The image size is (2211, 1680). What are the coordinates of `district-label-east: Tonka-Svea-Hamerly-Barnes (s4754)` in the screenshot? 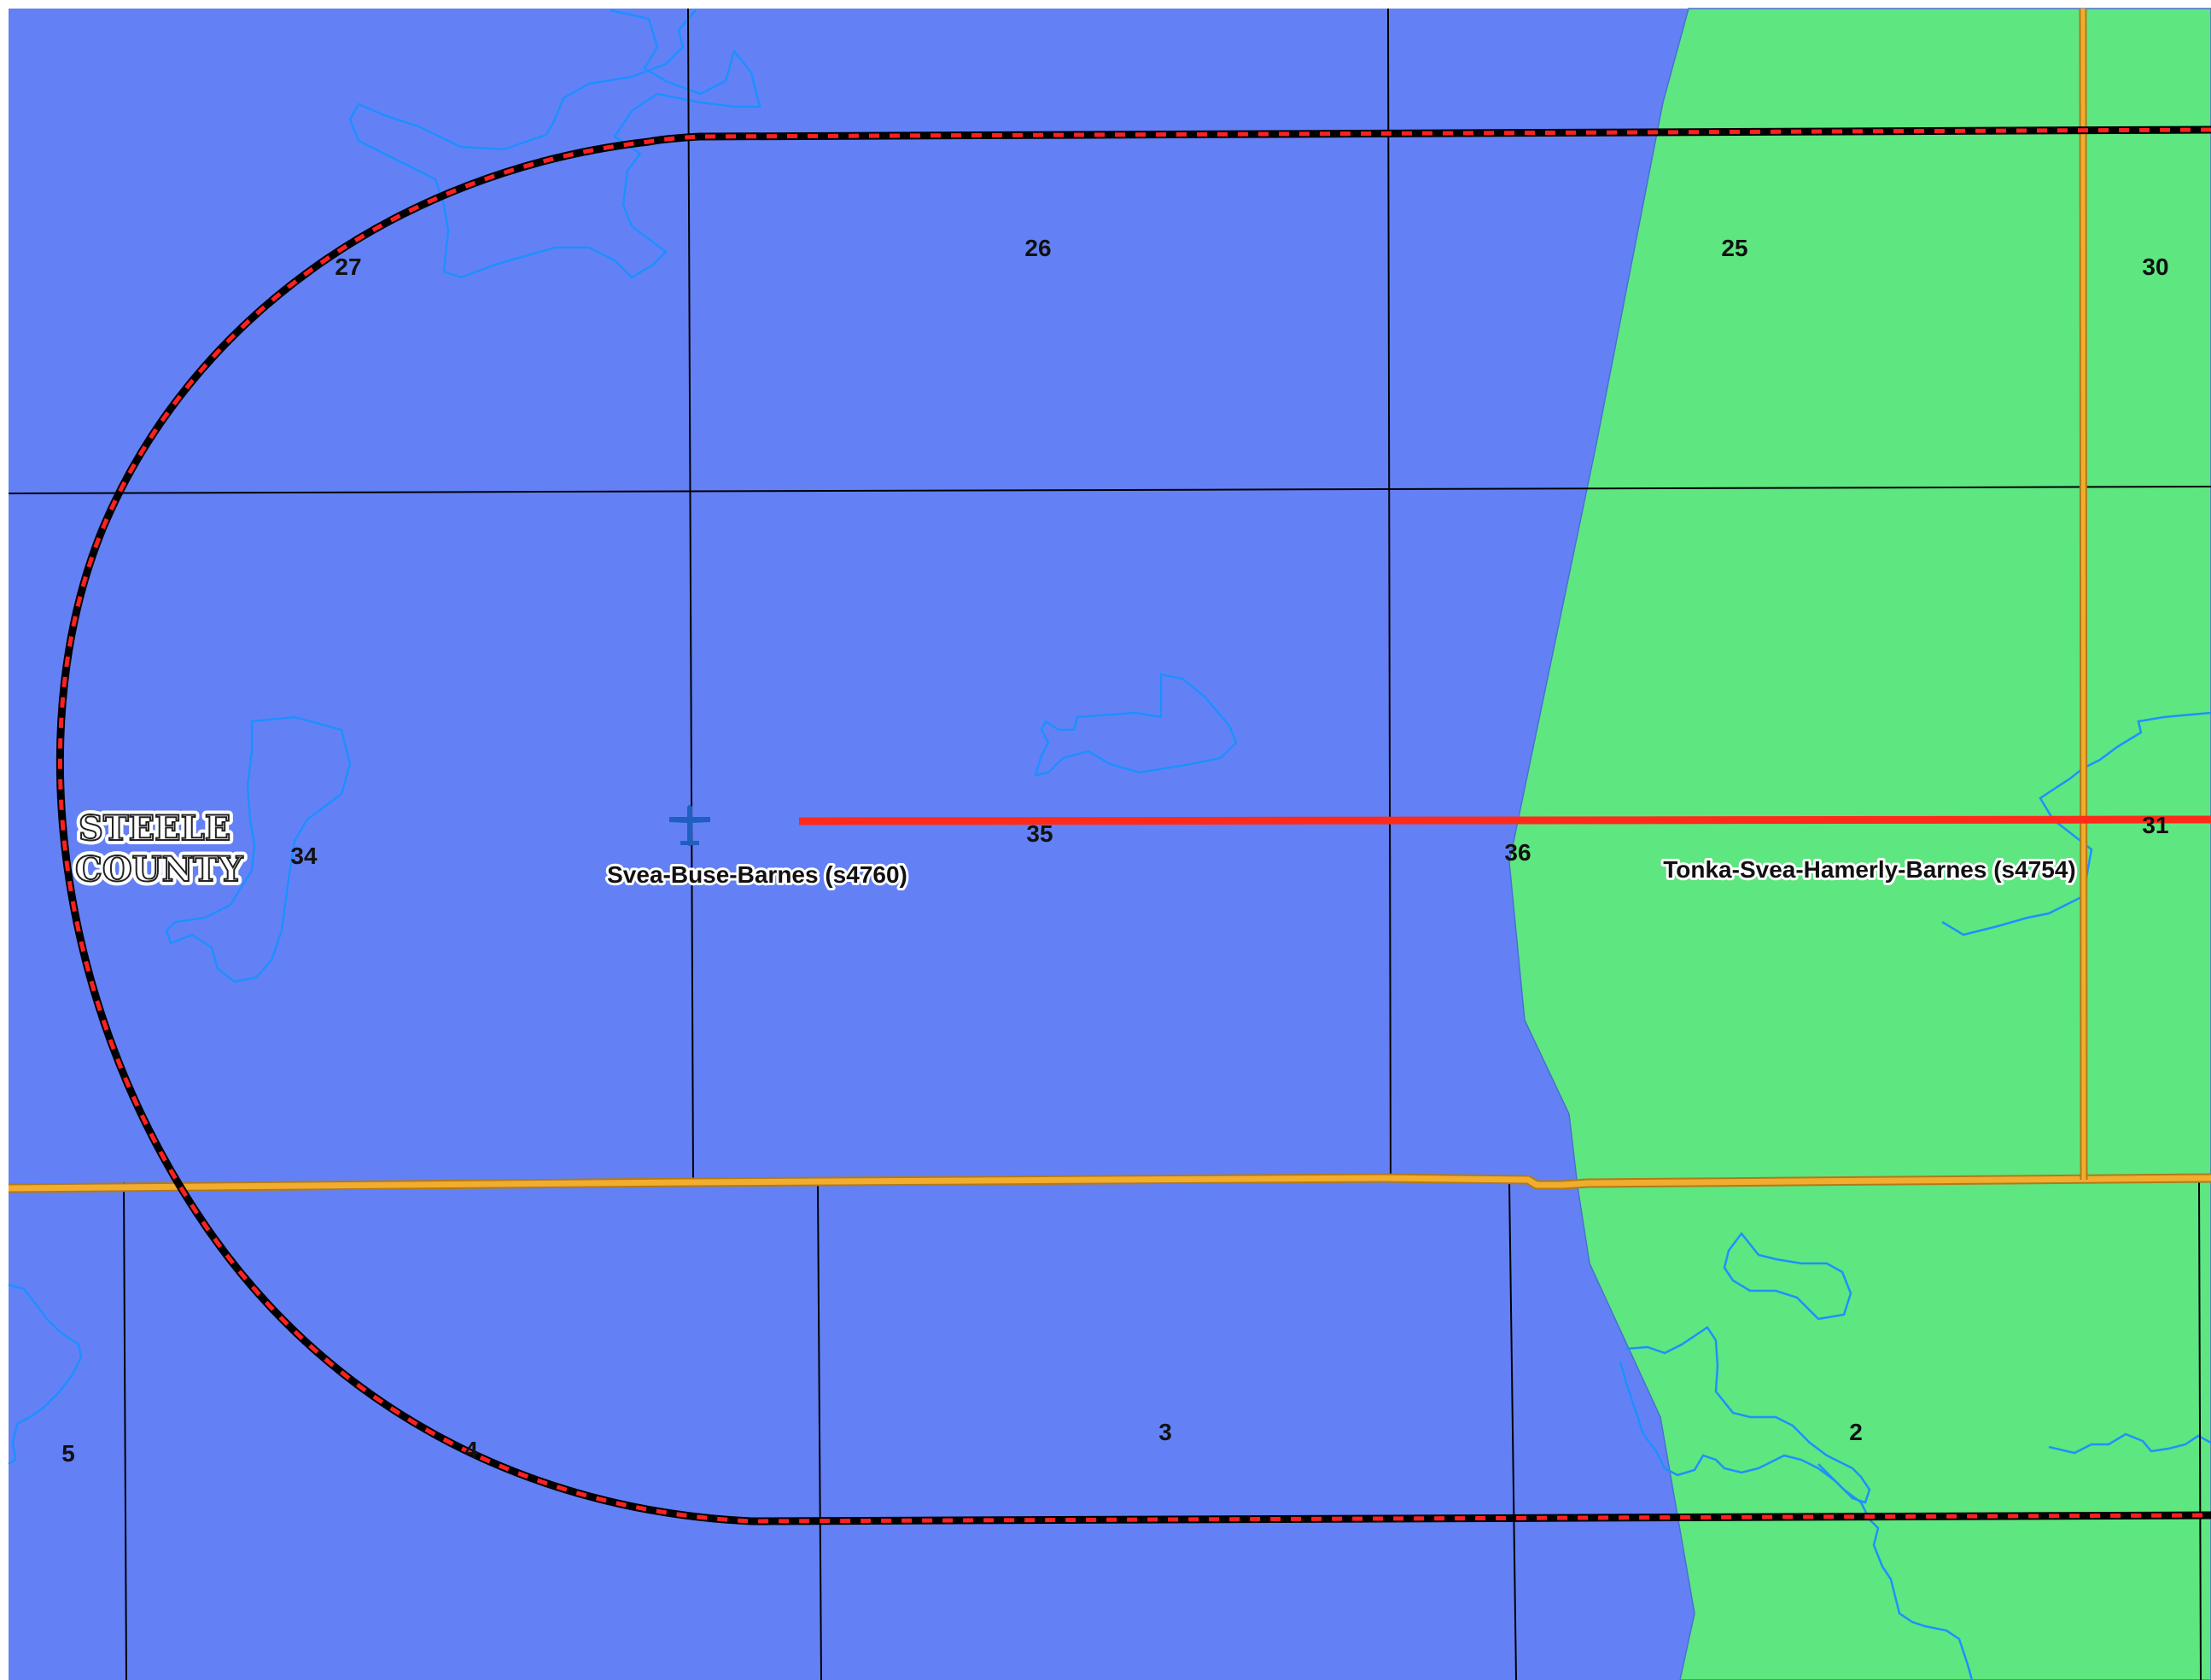 It's located at (1869, 869).